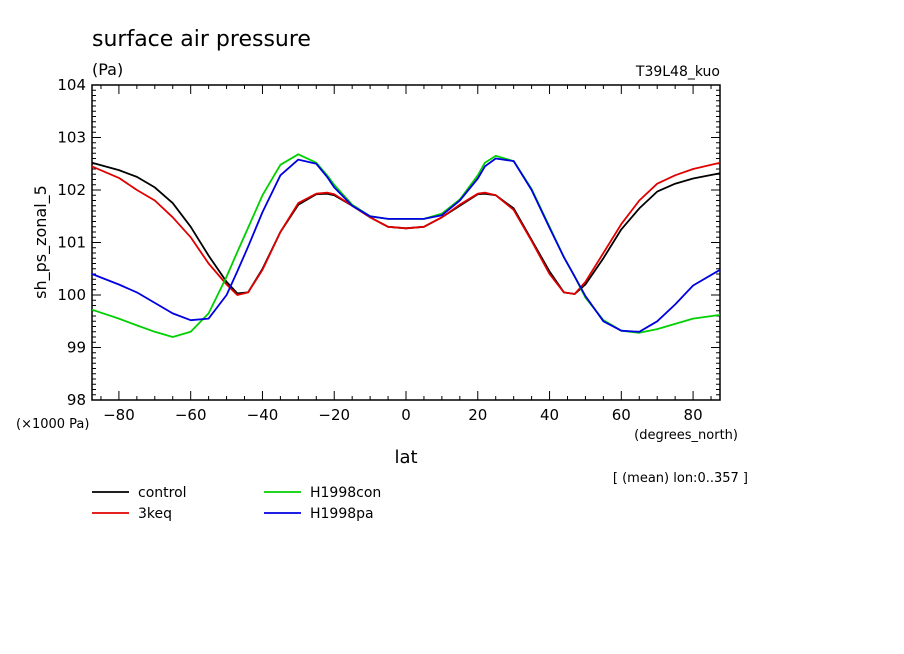 The height and width of the screenshot is (654, 904). What do you see at coordinates (107, 69) in the screenshot?
I see `units-label: (Pa)` at bounding box center [107, 69].